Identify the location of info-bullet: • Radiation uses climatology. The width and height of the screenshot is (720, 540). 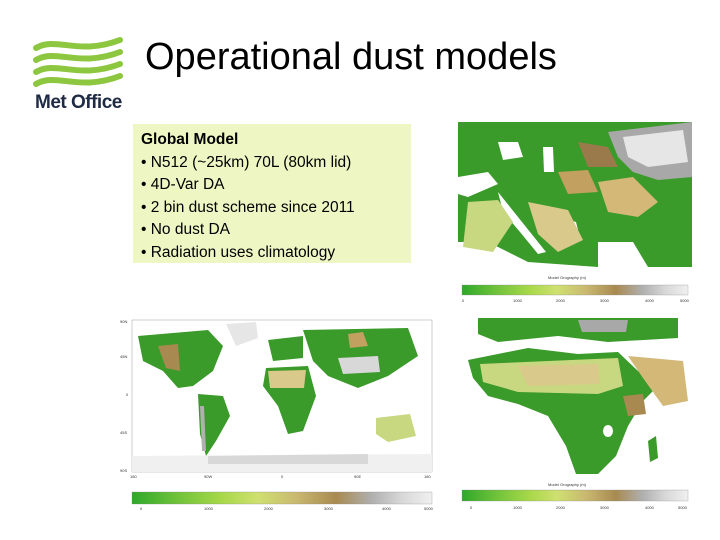
(238, 252).